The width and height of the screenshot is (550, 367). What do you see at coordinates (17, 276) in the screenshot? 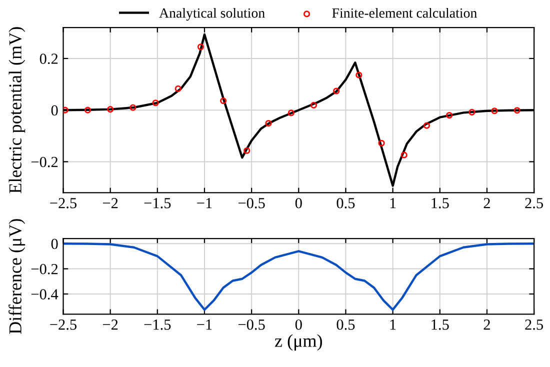
I see `y-axis-title: Difference (μV)` at bounding box center [17, 276].